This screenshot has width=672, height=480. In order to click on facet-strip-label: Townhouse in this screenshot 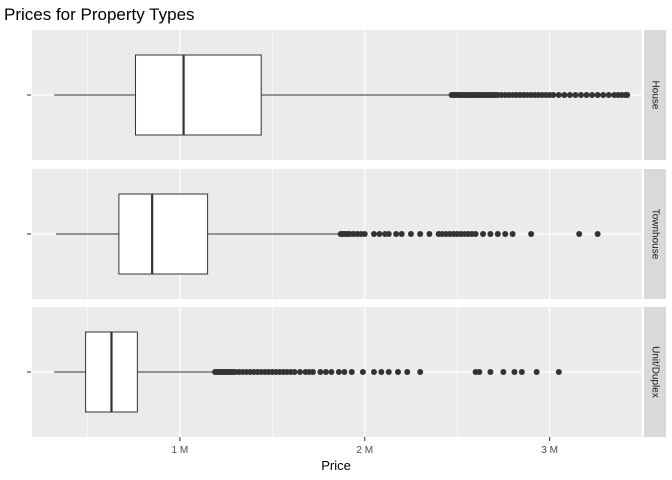, I will do `click(655, 234)`.